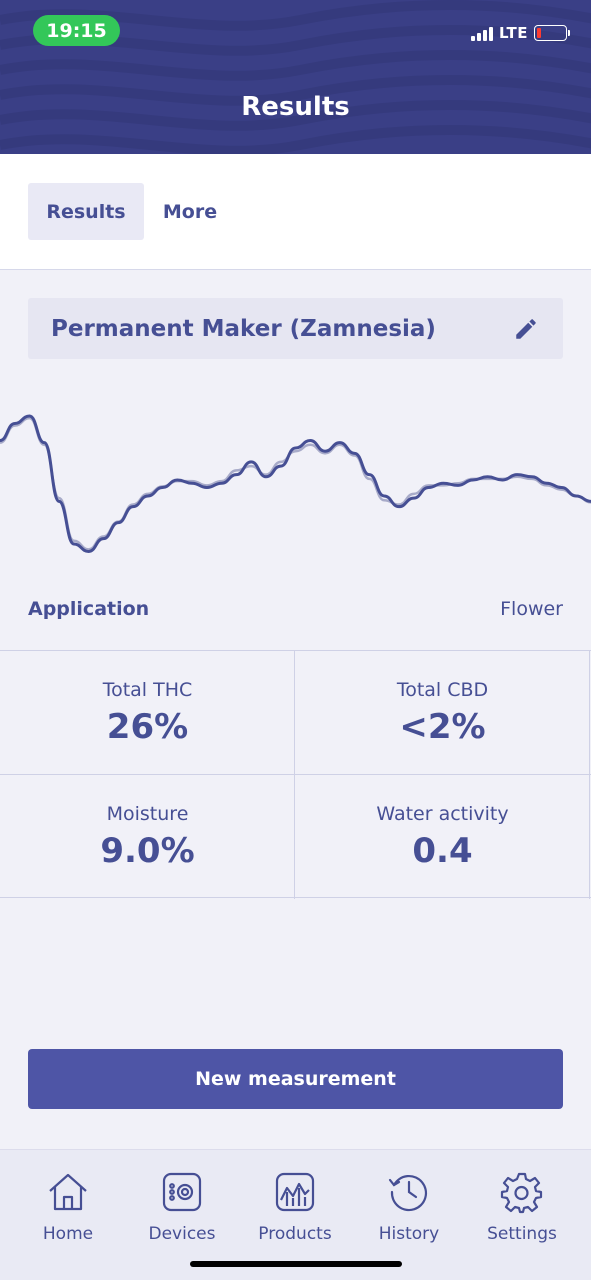 The height and width of the screenshot is (1280, 591). I want to click on application-label: Application, so click(89, 609).